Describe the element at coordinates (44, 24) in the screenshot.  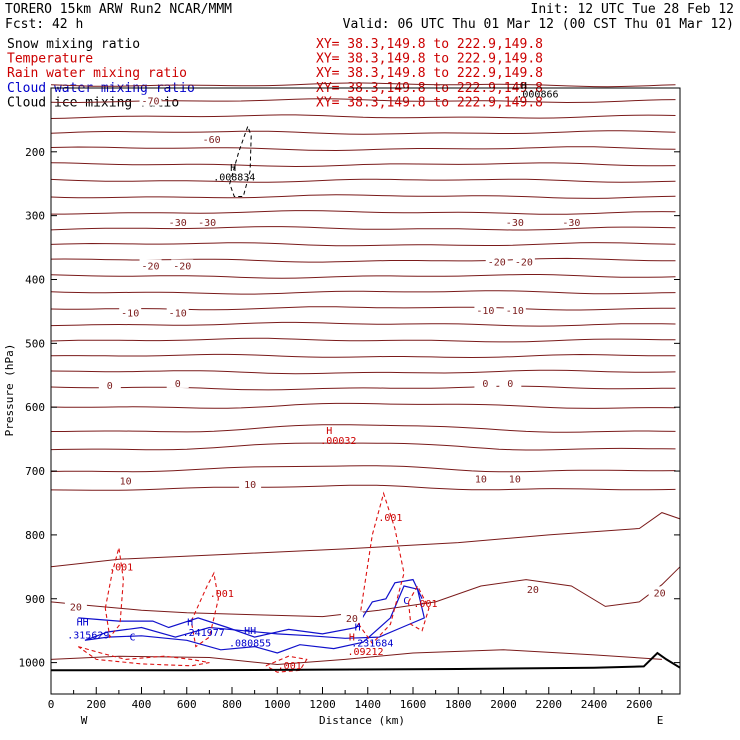
I see `header-forecast-hour: Fcst: 42 h` at that location.